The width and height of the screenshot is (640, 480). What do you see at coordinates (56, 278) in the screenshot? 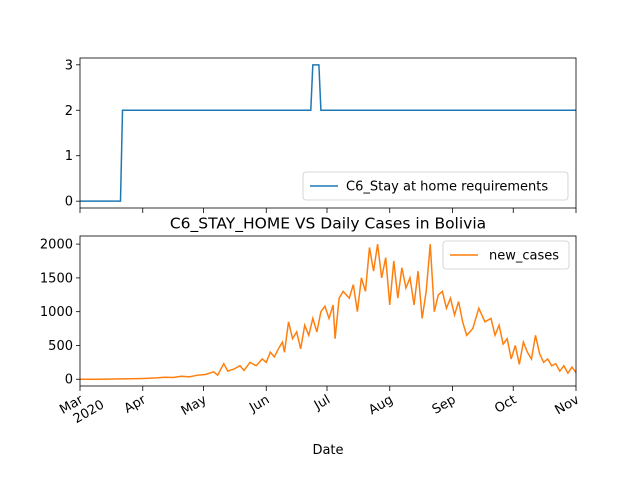
I see `y-tick-label: 1500` at bounding box center [56, 278].